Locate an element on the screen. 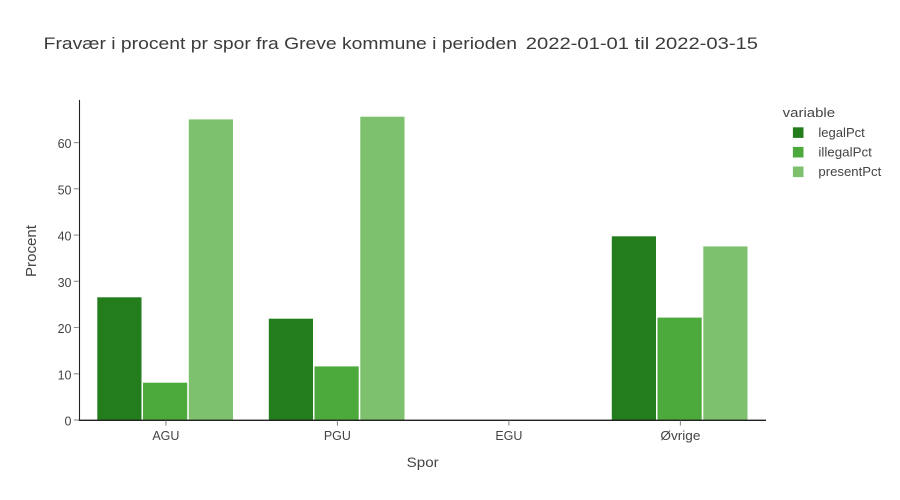  svg-text: 30 is located at coordinates (65, 283).